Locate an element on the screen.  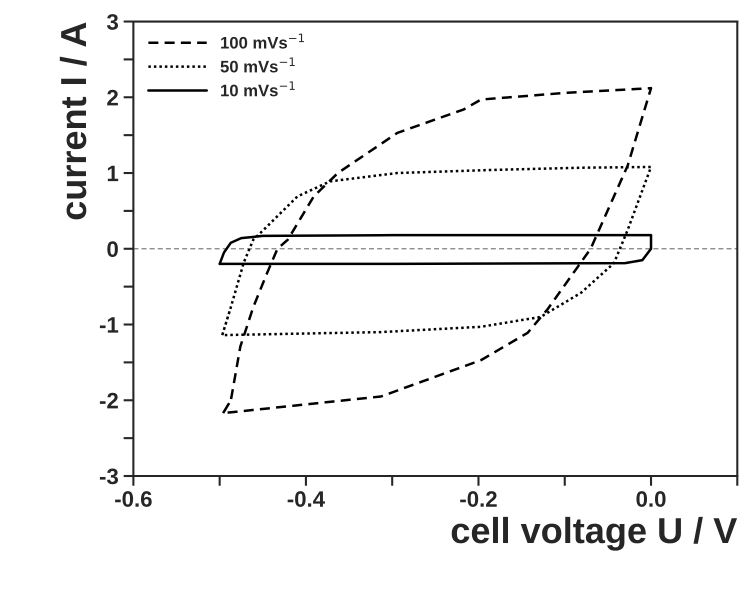
y-tick-label: 3 is located at coordinates (112, 22).